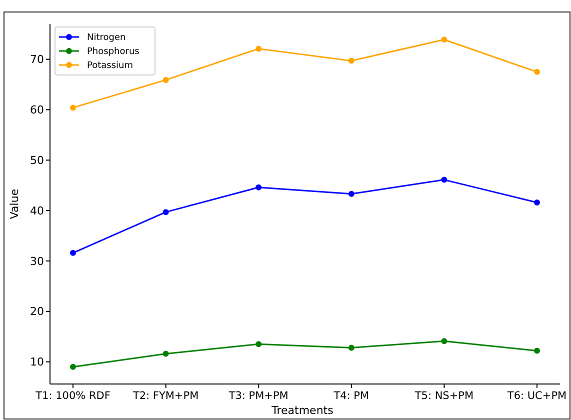 Image resolution: width=571 pixels, height=420 pixels. I want to click on y-tick-label: 20, so click(37, 311).